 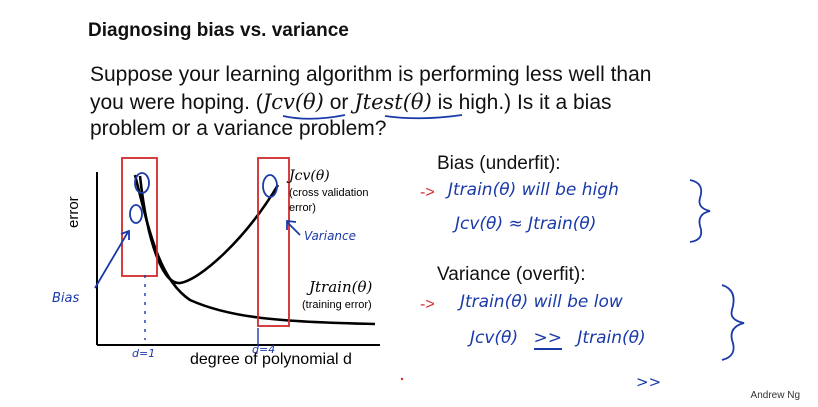 What do you see at coordinates (330, 236) in the screenshot?
I see `variance-note: Variance` at bounding box center [330, 236].